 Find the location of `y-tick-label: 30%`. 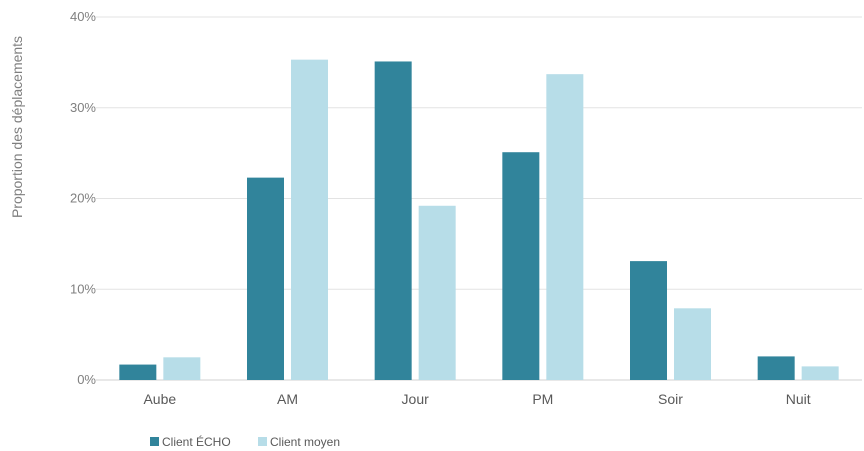

y-tick-label: 30% is located at coordinates (83, 107).